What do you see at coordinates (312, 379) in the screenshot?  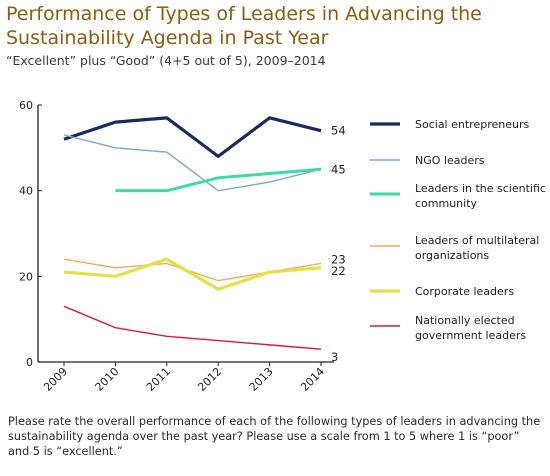 I see `x-tick-label: 2014` at bounding box center [312, 379].